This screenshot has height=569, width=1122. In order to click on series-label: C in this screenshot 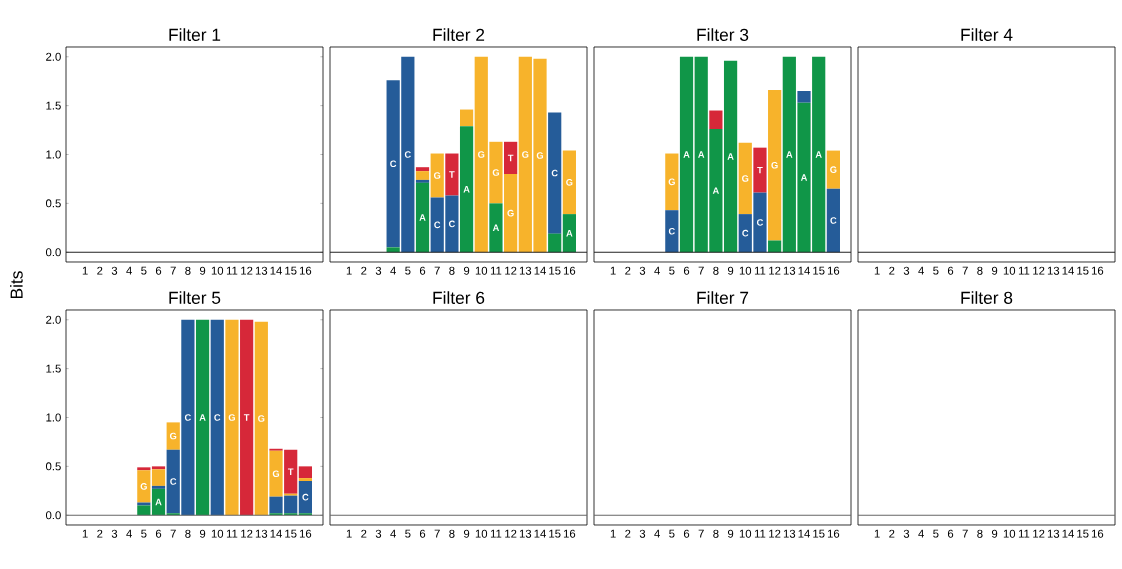, I will do `click(452, 224)`.